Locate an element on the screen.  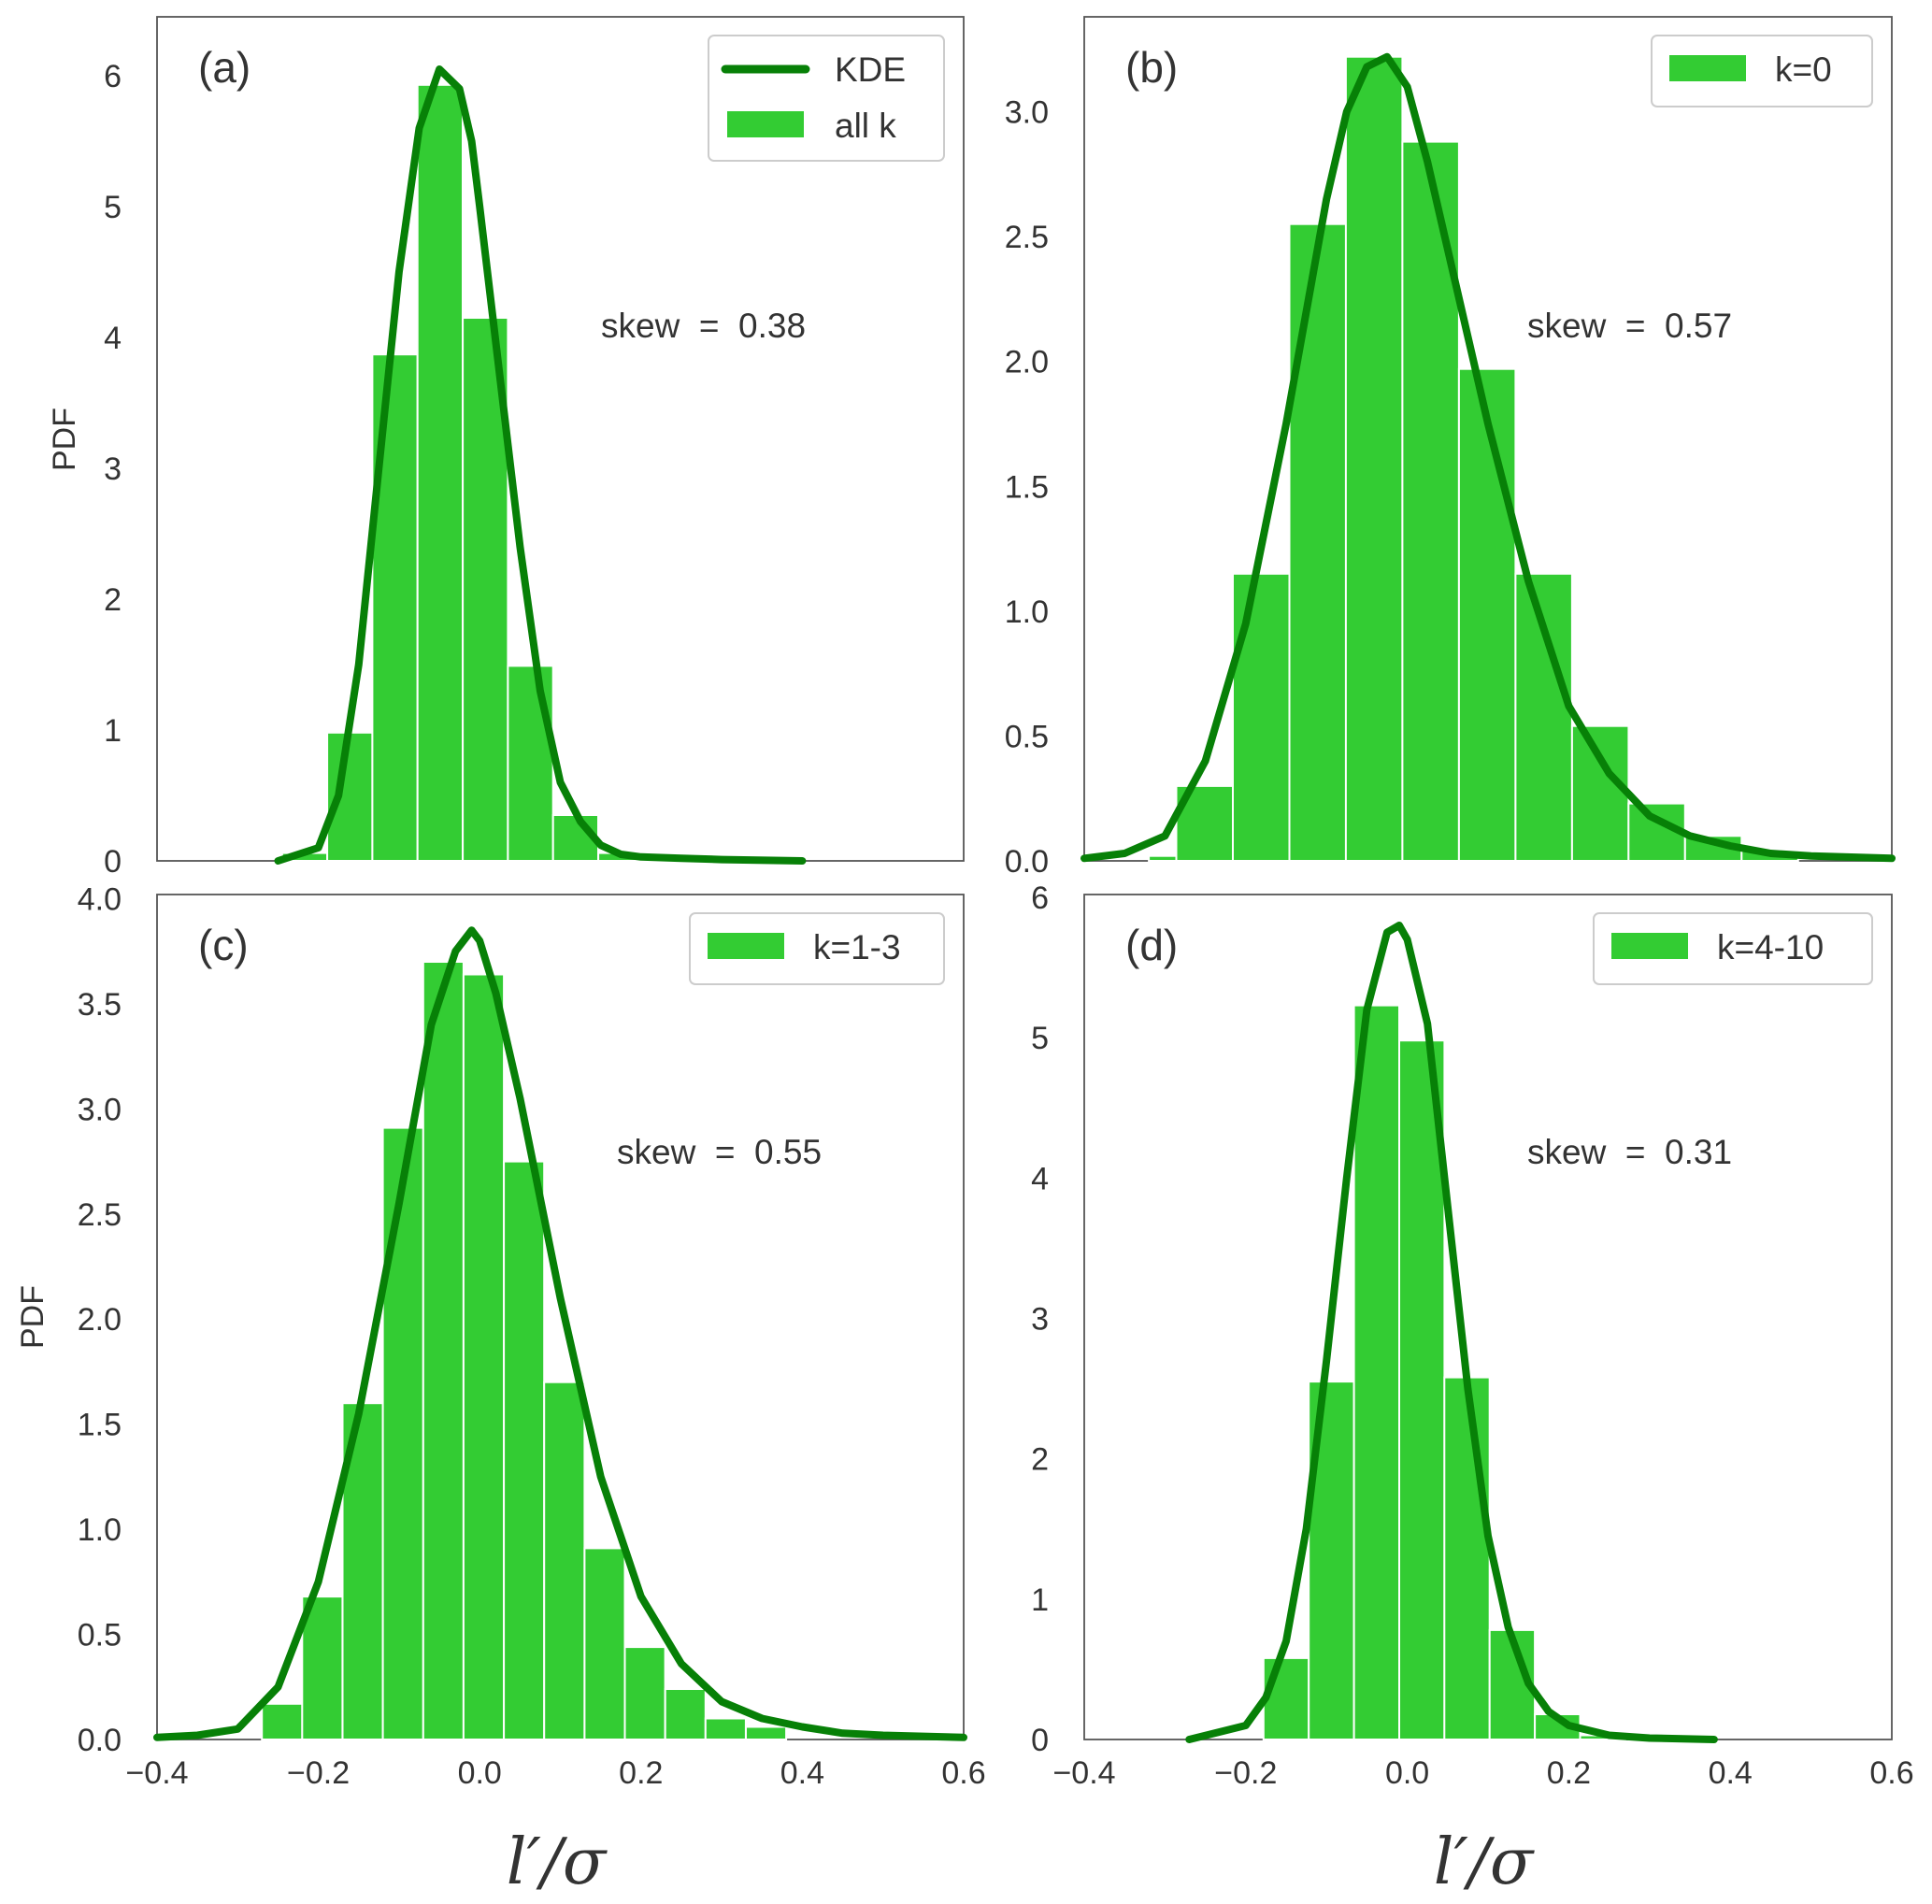
y-tick-label-a-4: 4 is located at coordinates (113, 338).